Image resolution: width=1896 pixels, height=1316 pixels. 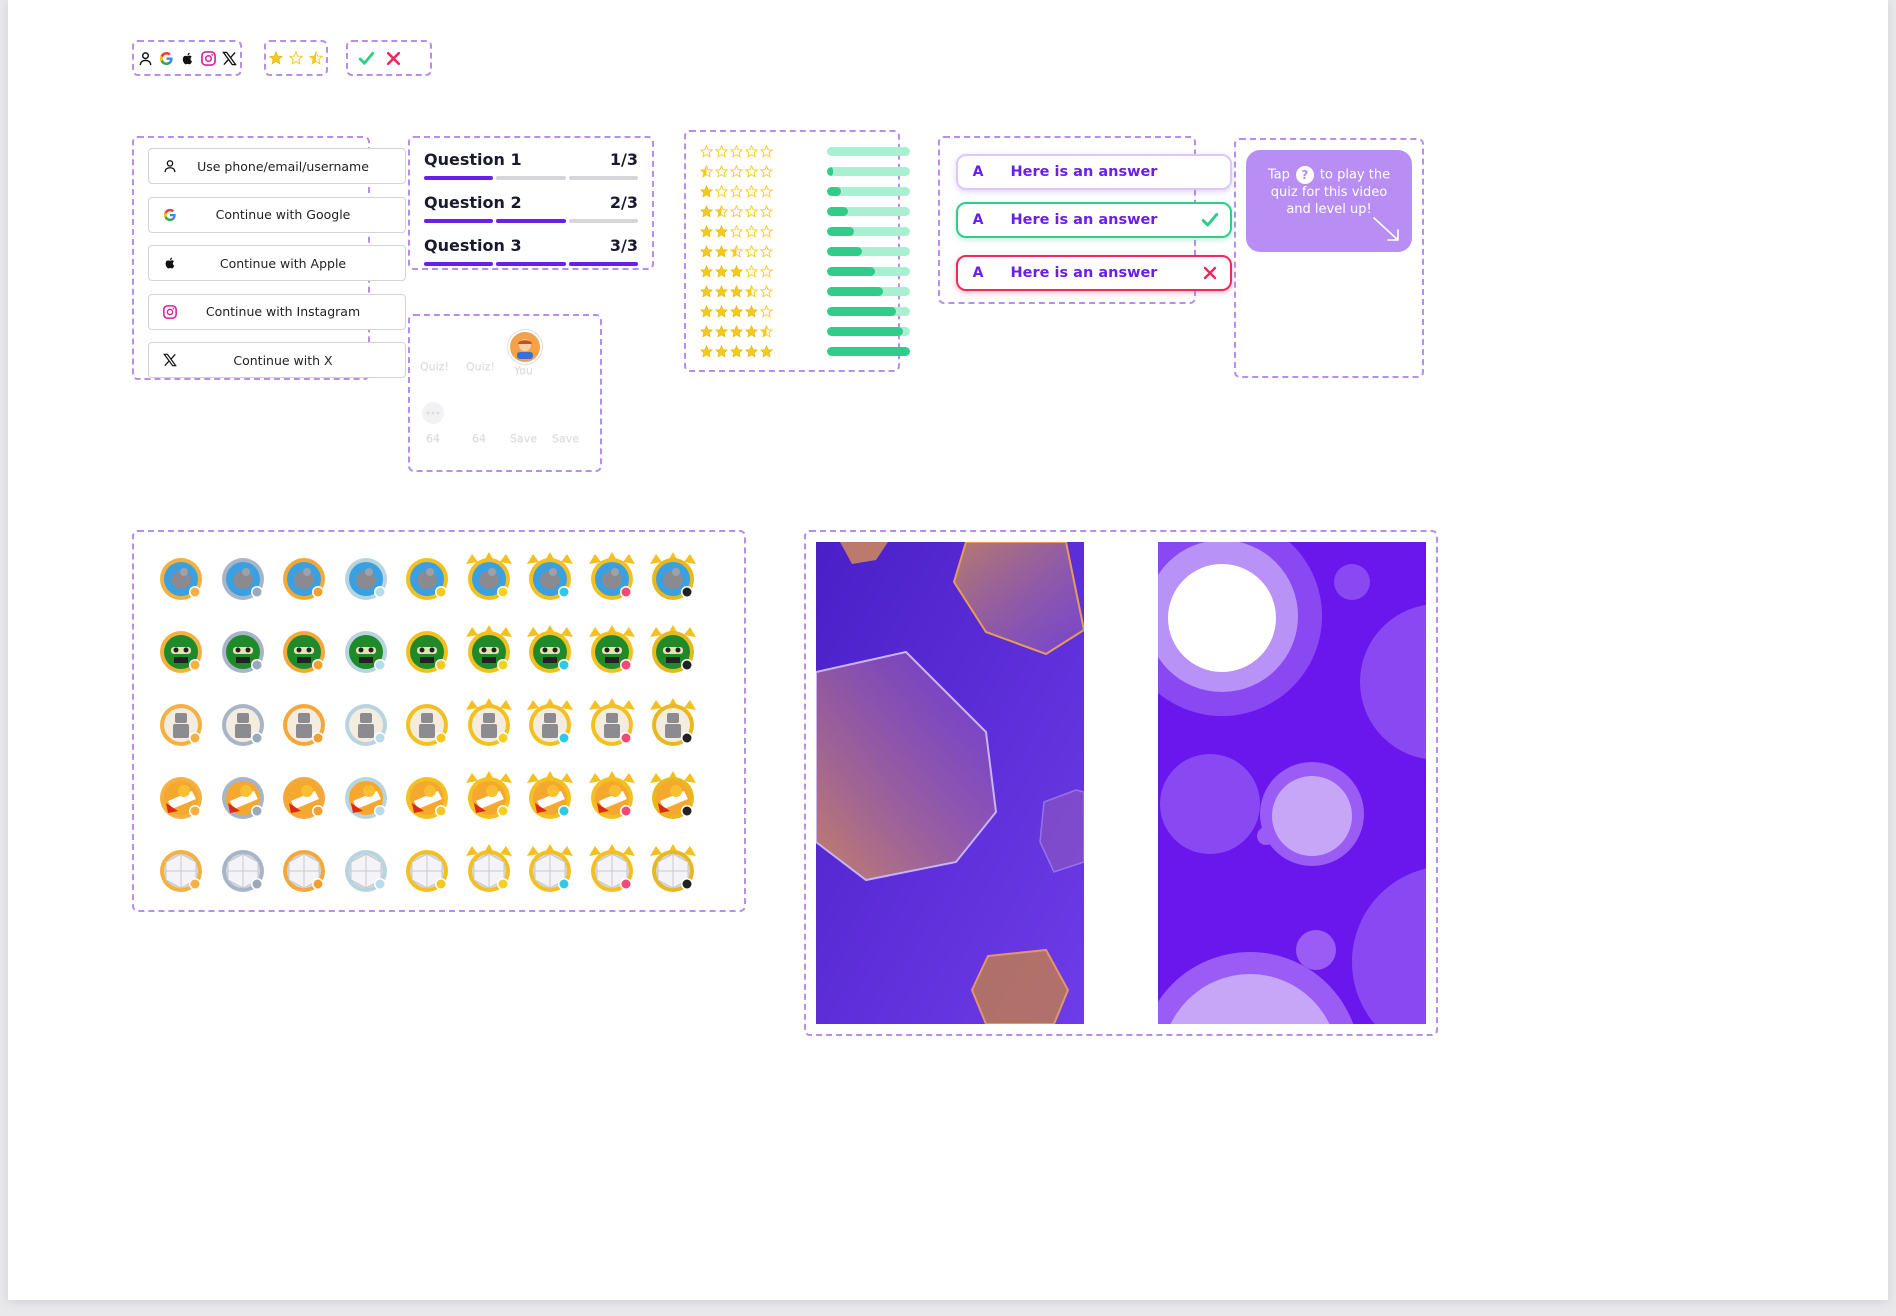 I want to click on badge-racing-car-bronze, so click(x=181, y=796).